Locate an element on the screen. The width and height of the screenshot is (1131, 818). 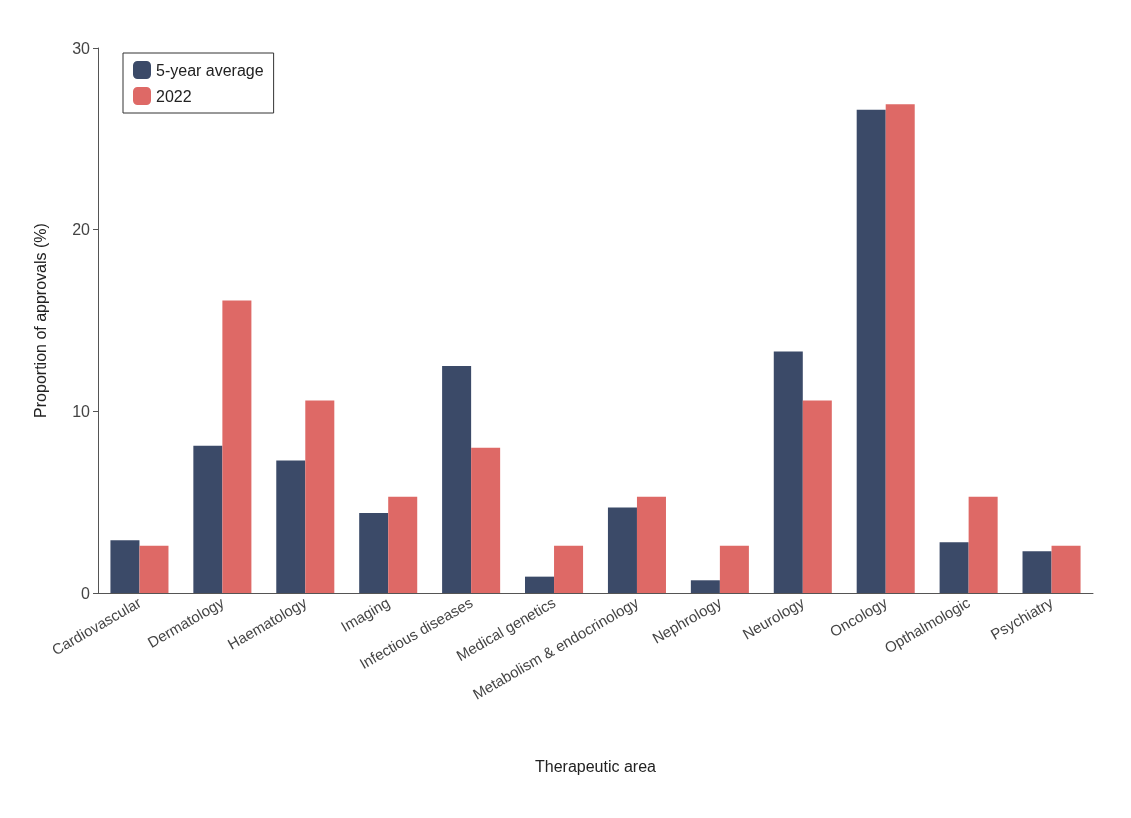
y-axis-title: Proportion of approvals (%) is located at coordinates (40, 320).